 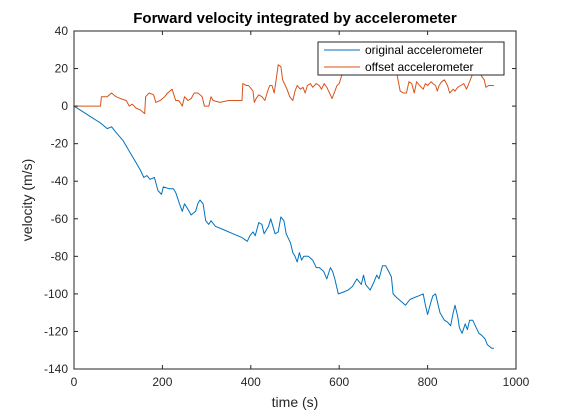 What do you see at coordinates (60, 144) in the screenshot?
I see `y-tick-label: -20` at bounding box center [60, 144].